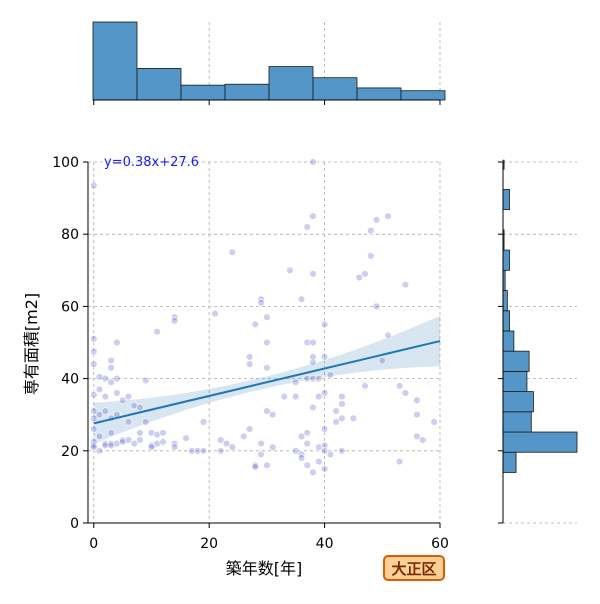 This screenshot has width=600, height=604. I want to click on regression-line, so click(267, 382).